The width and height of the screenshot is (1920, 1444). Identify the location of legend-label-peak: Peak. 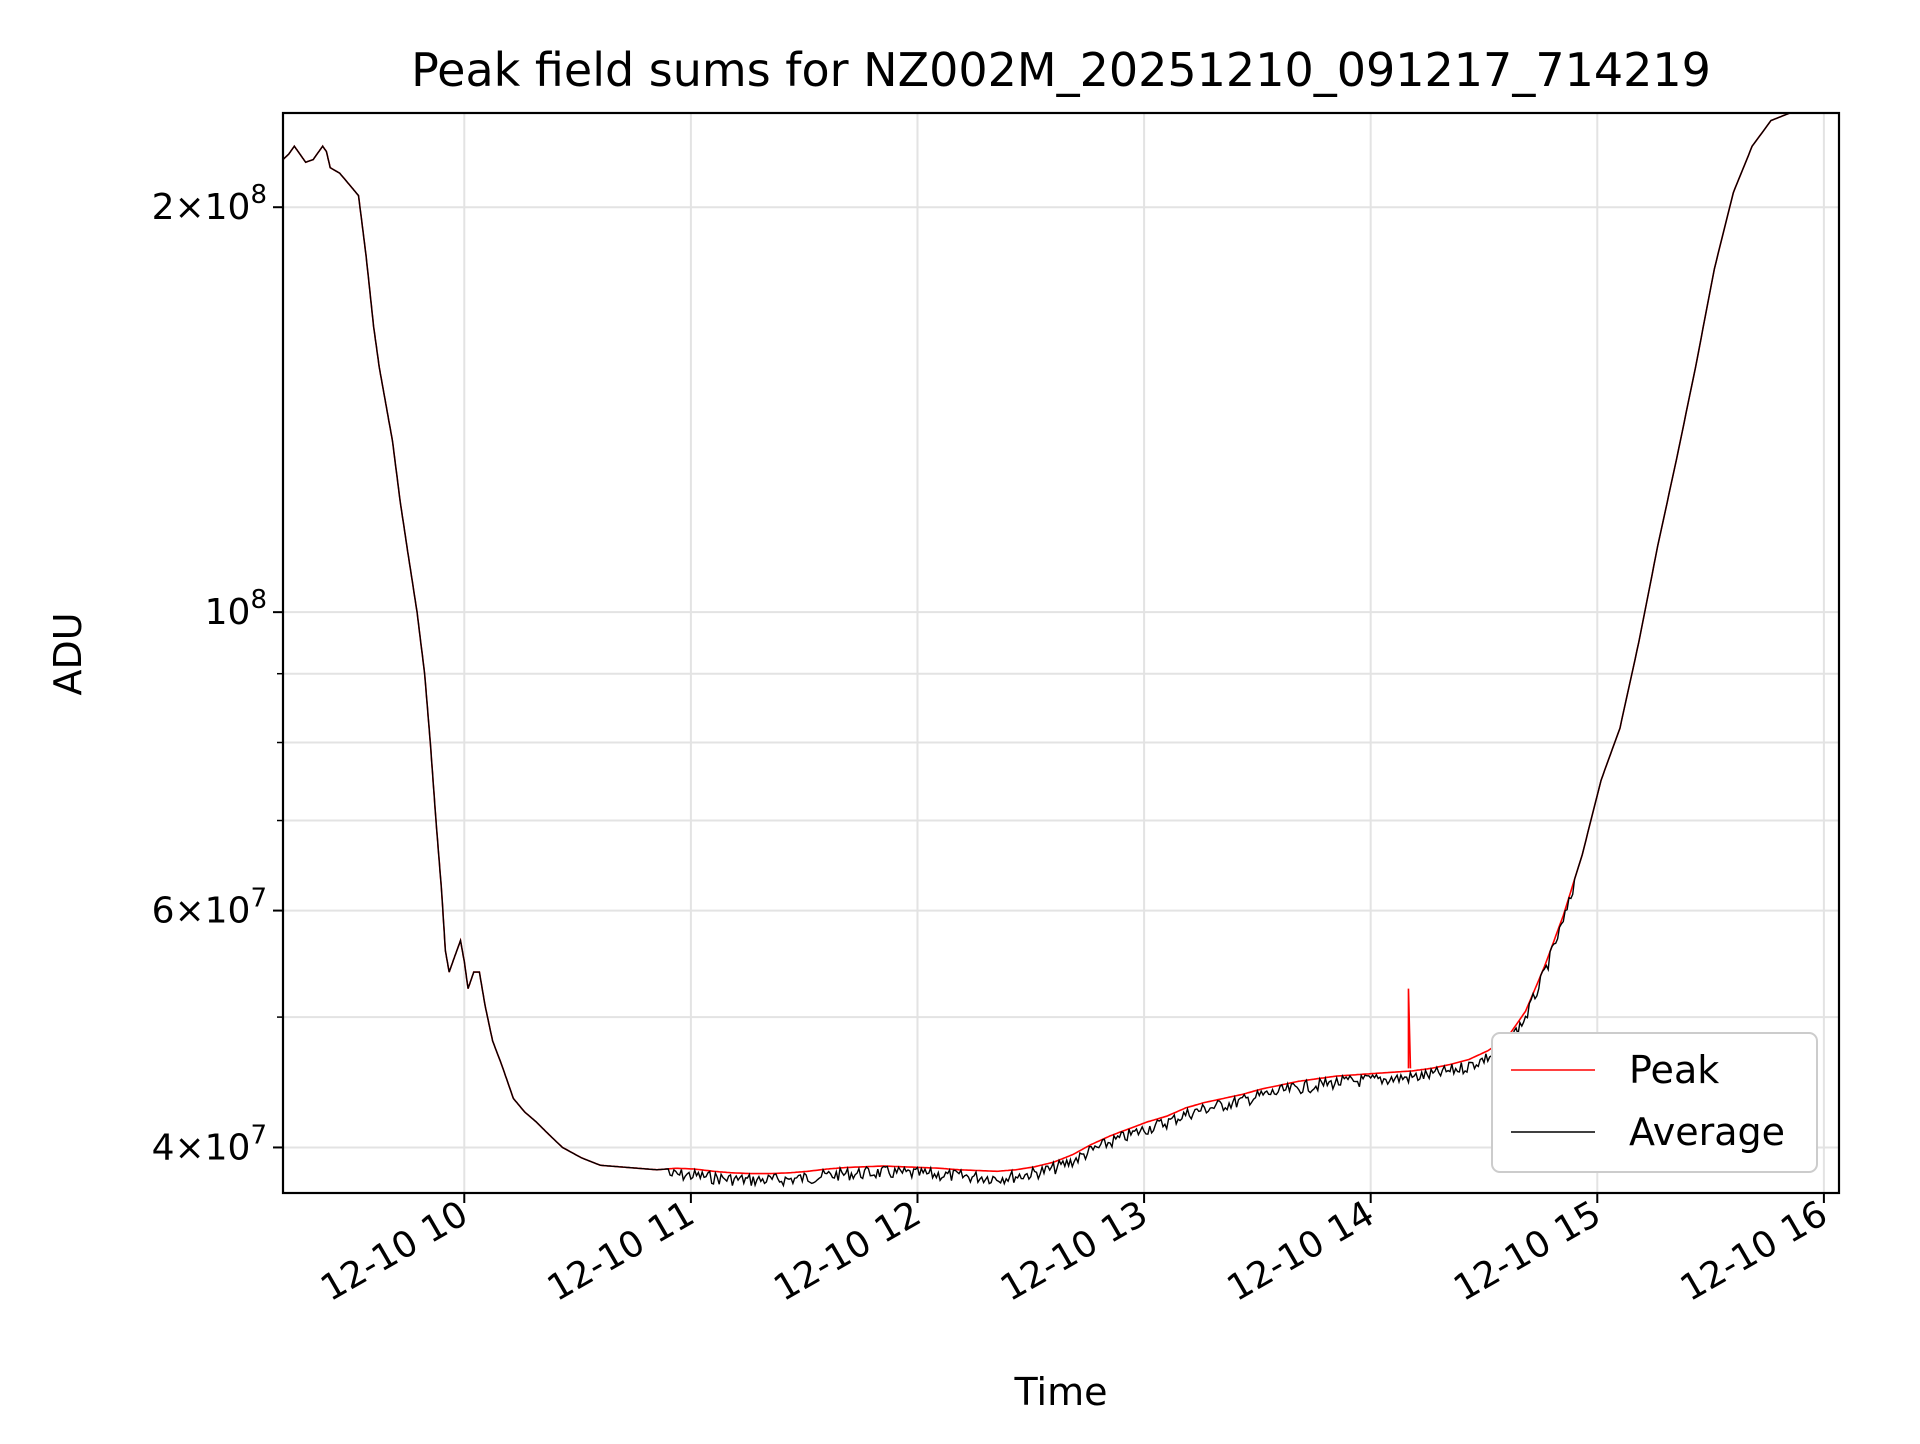
(1674, 1070).